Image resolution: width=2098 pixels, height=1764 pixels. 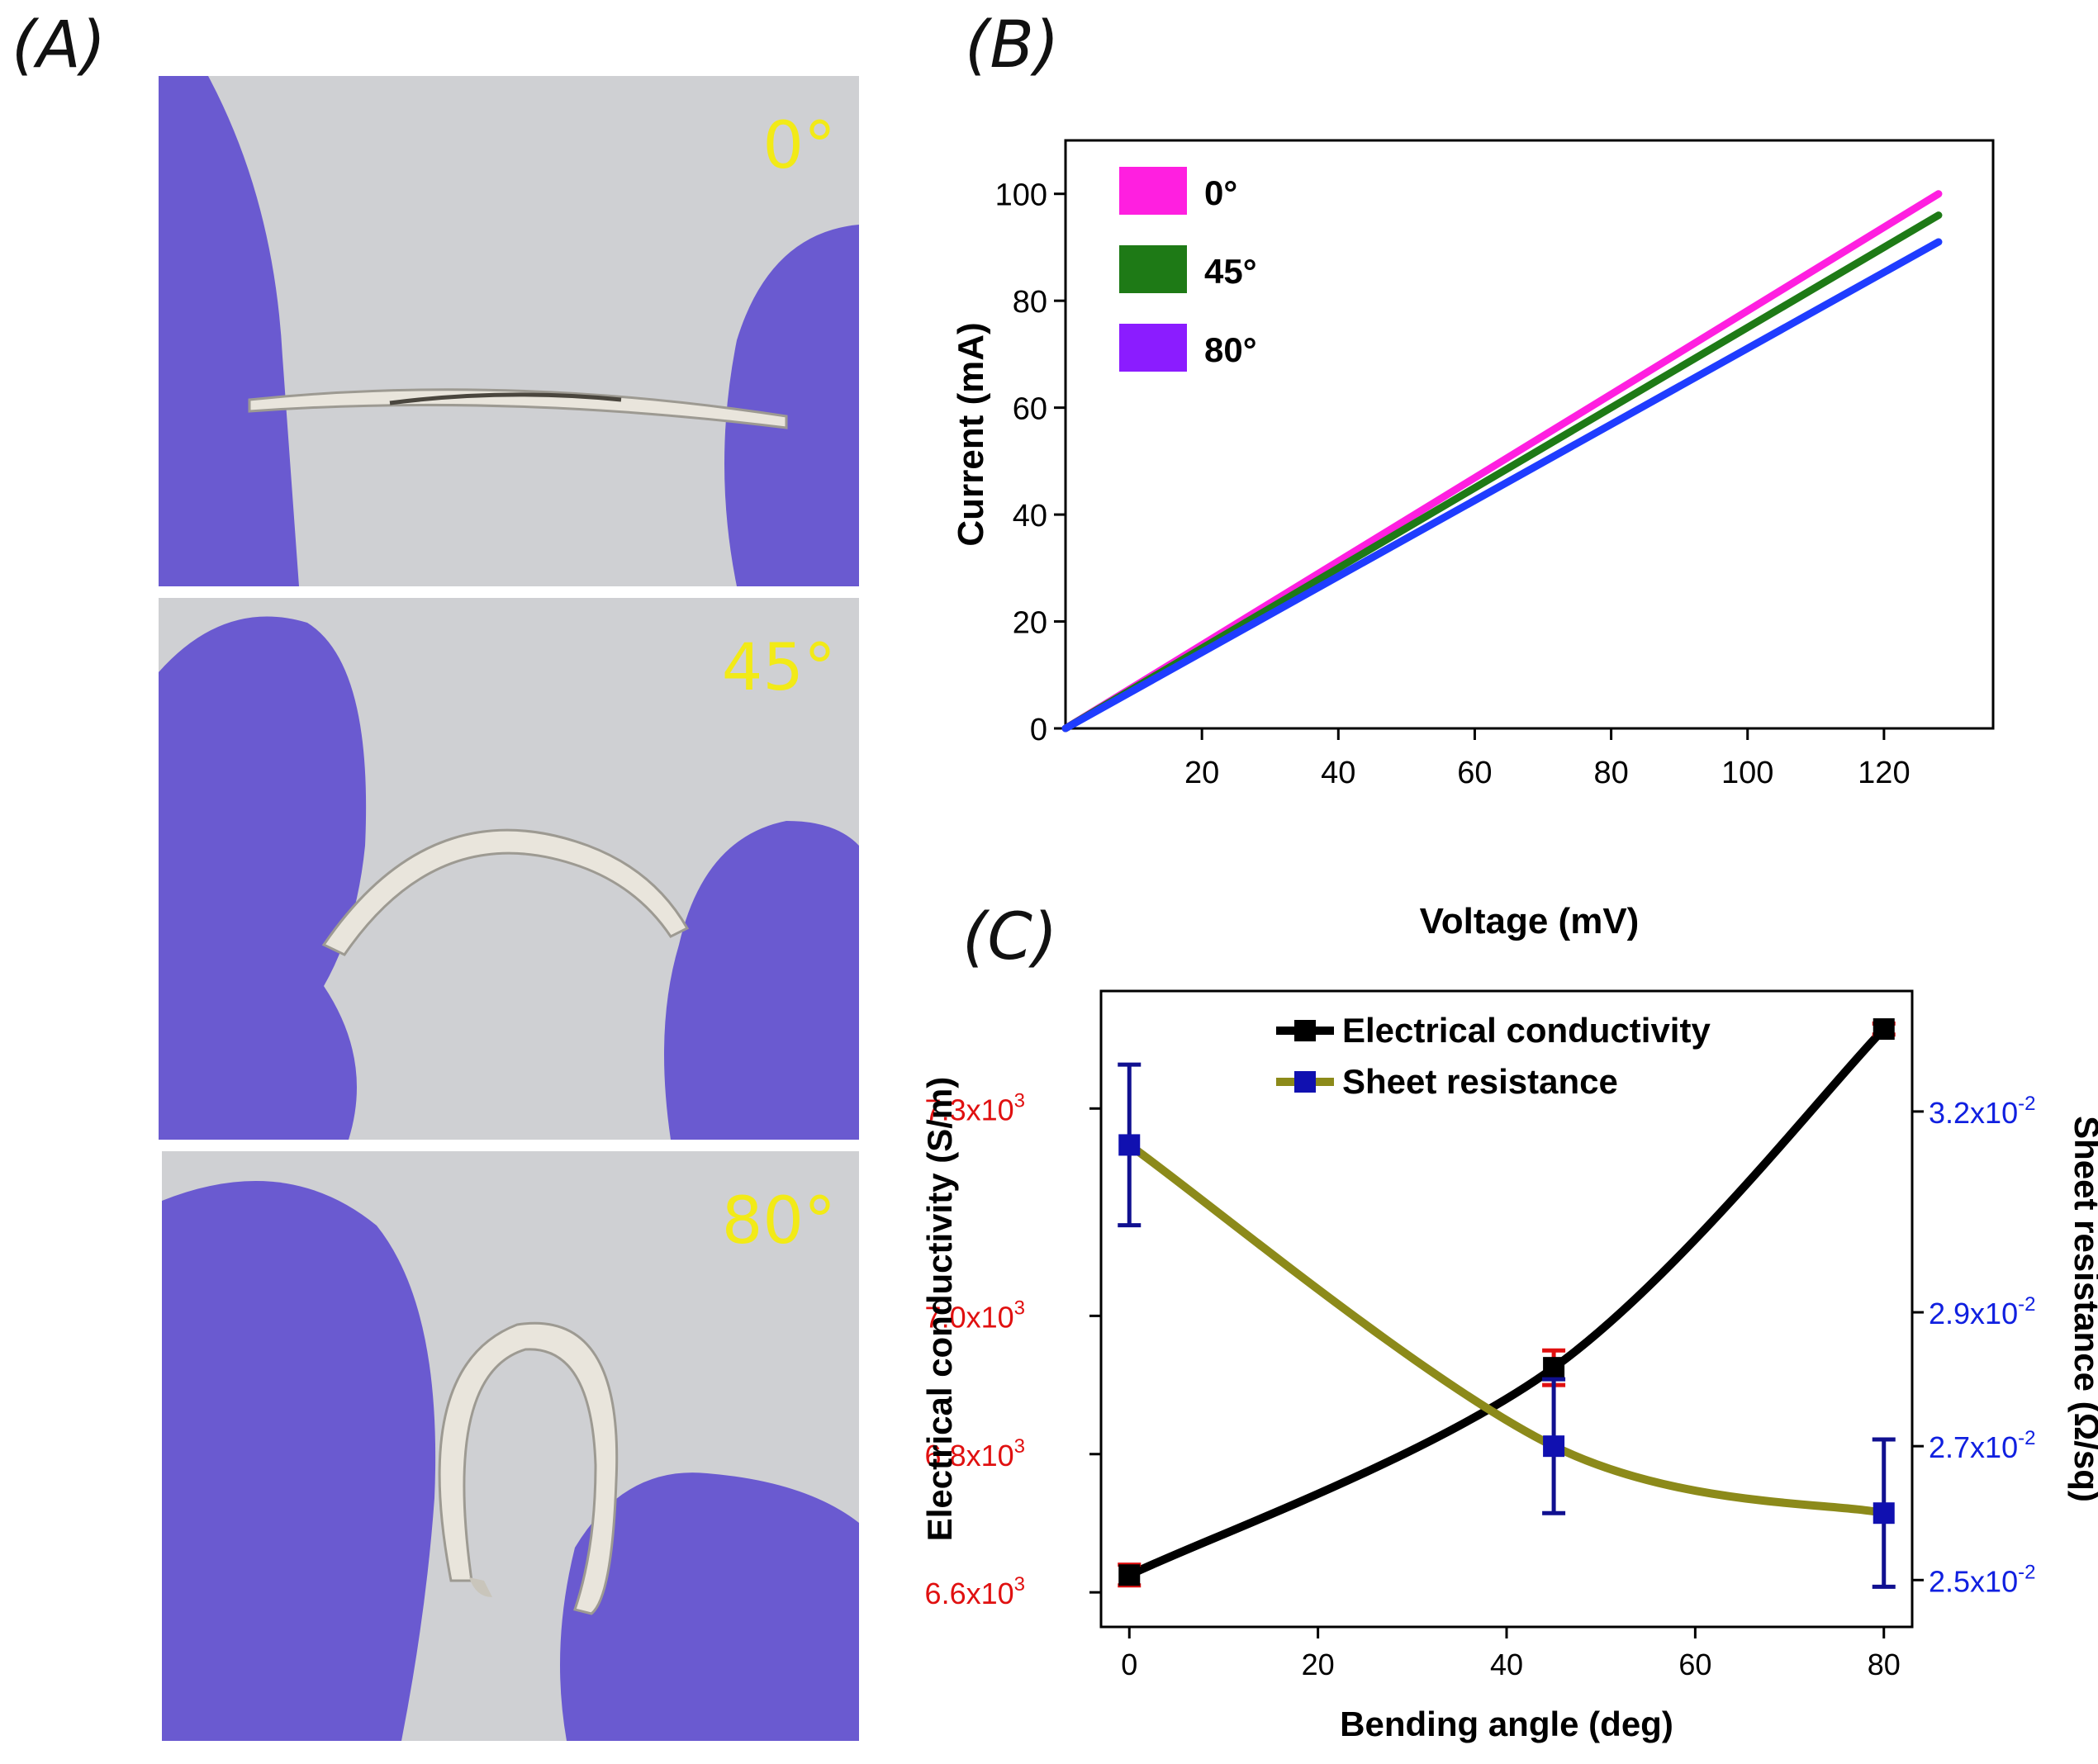 I want to click on panel-label-c: (C), so click(x=1010, y=937).